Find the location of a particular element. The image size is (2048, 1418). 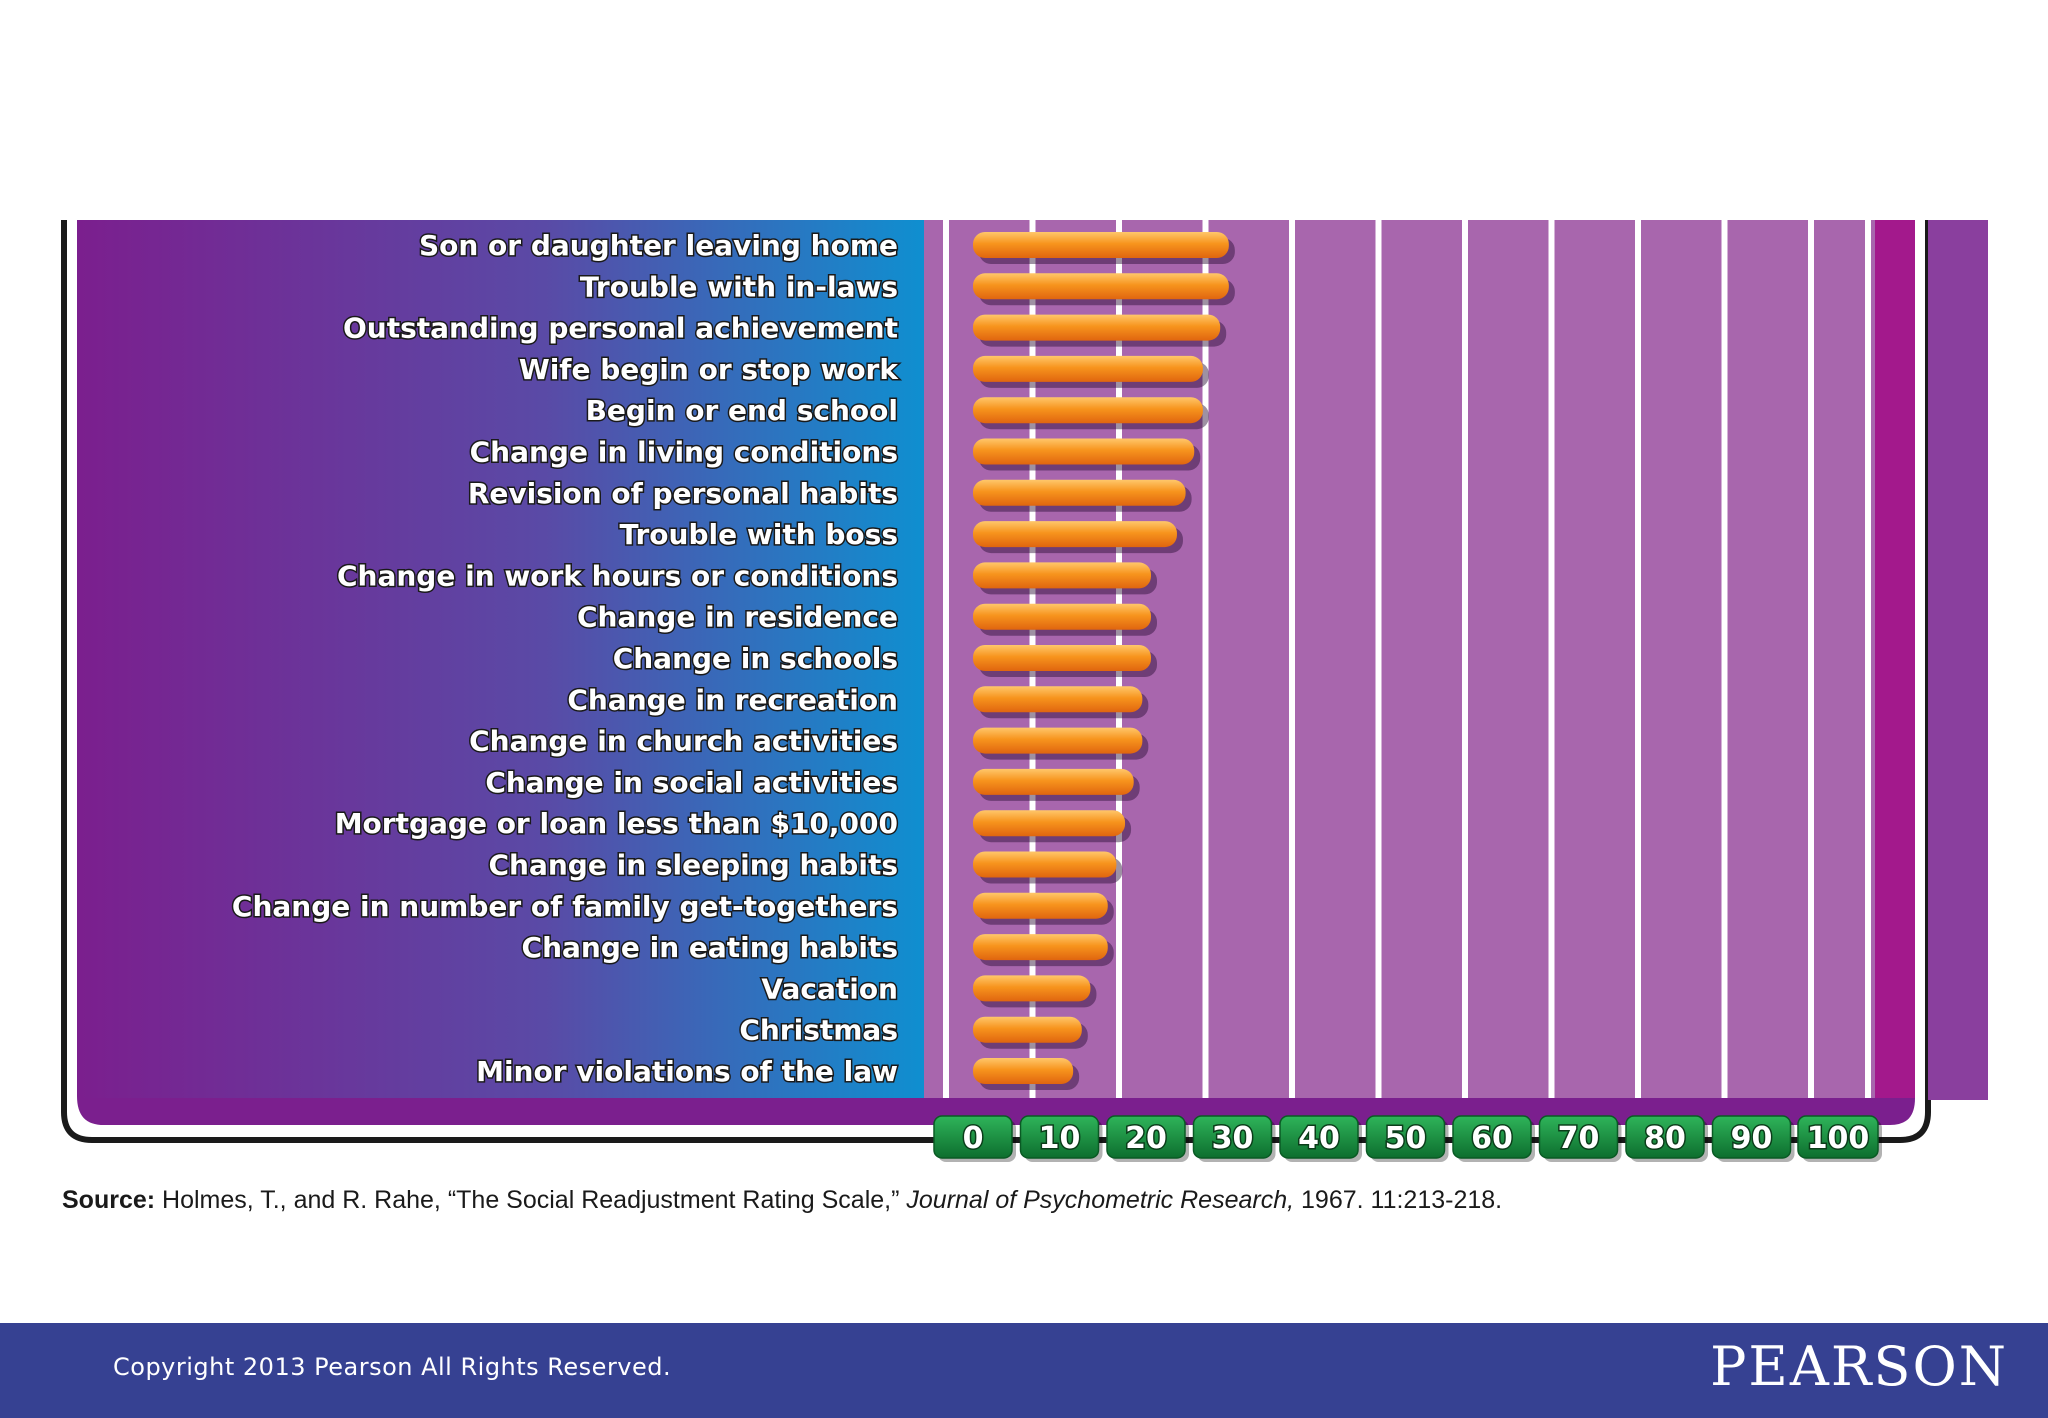

tick-label-90: 90 is located at coordinates (1752, 1138).